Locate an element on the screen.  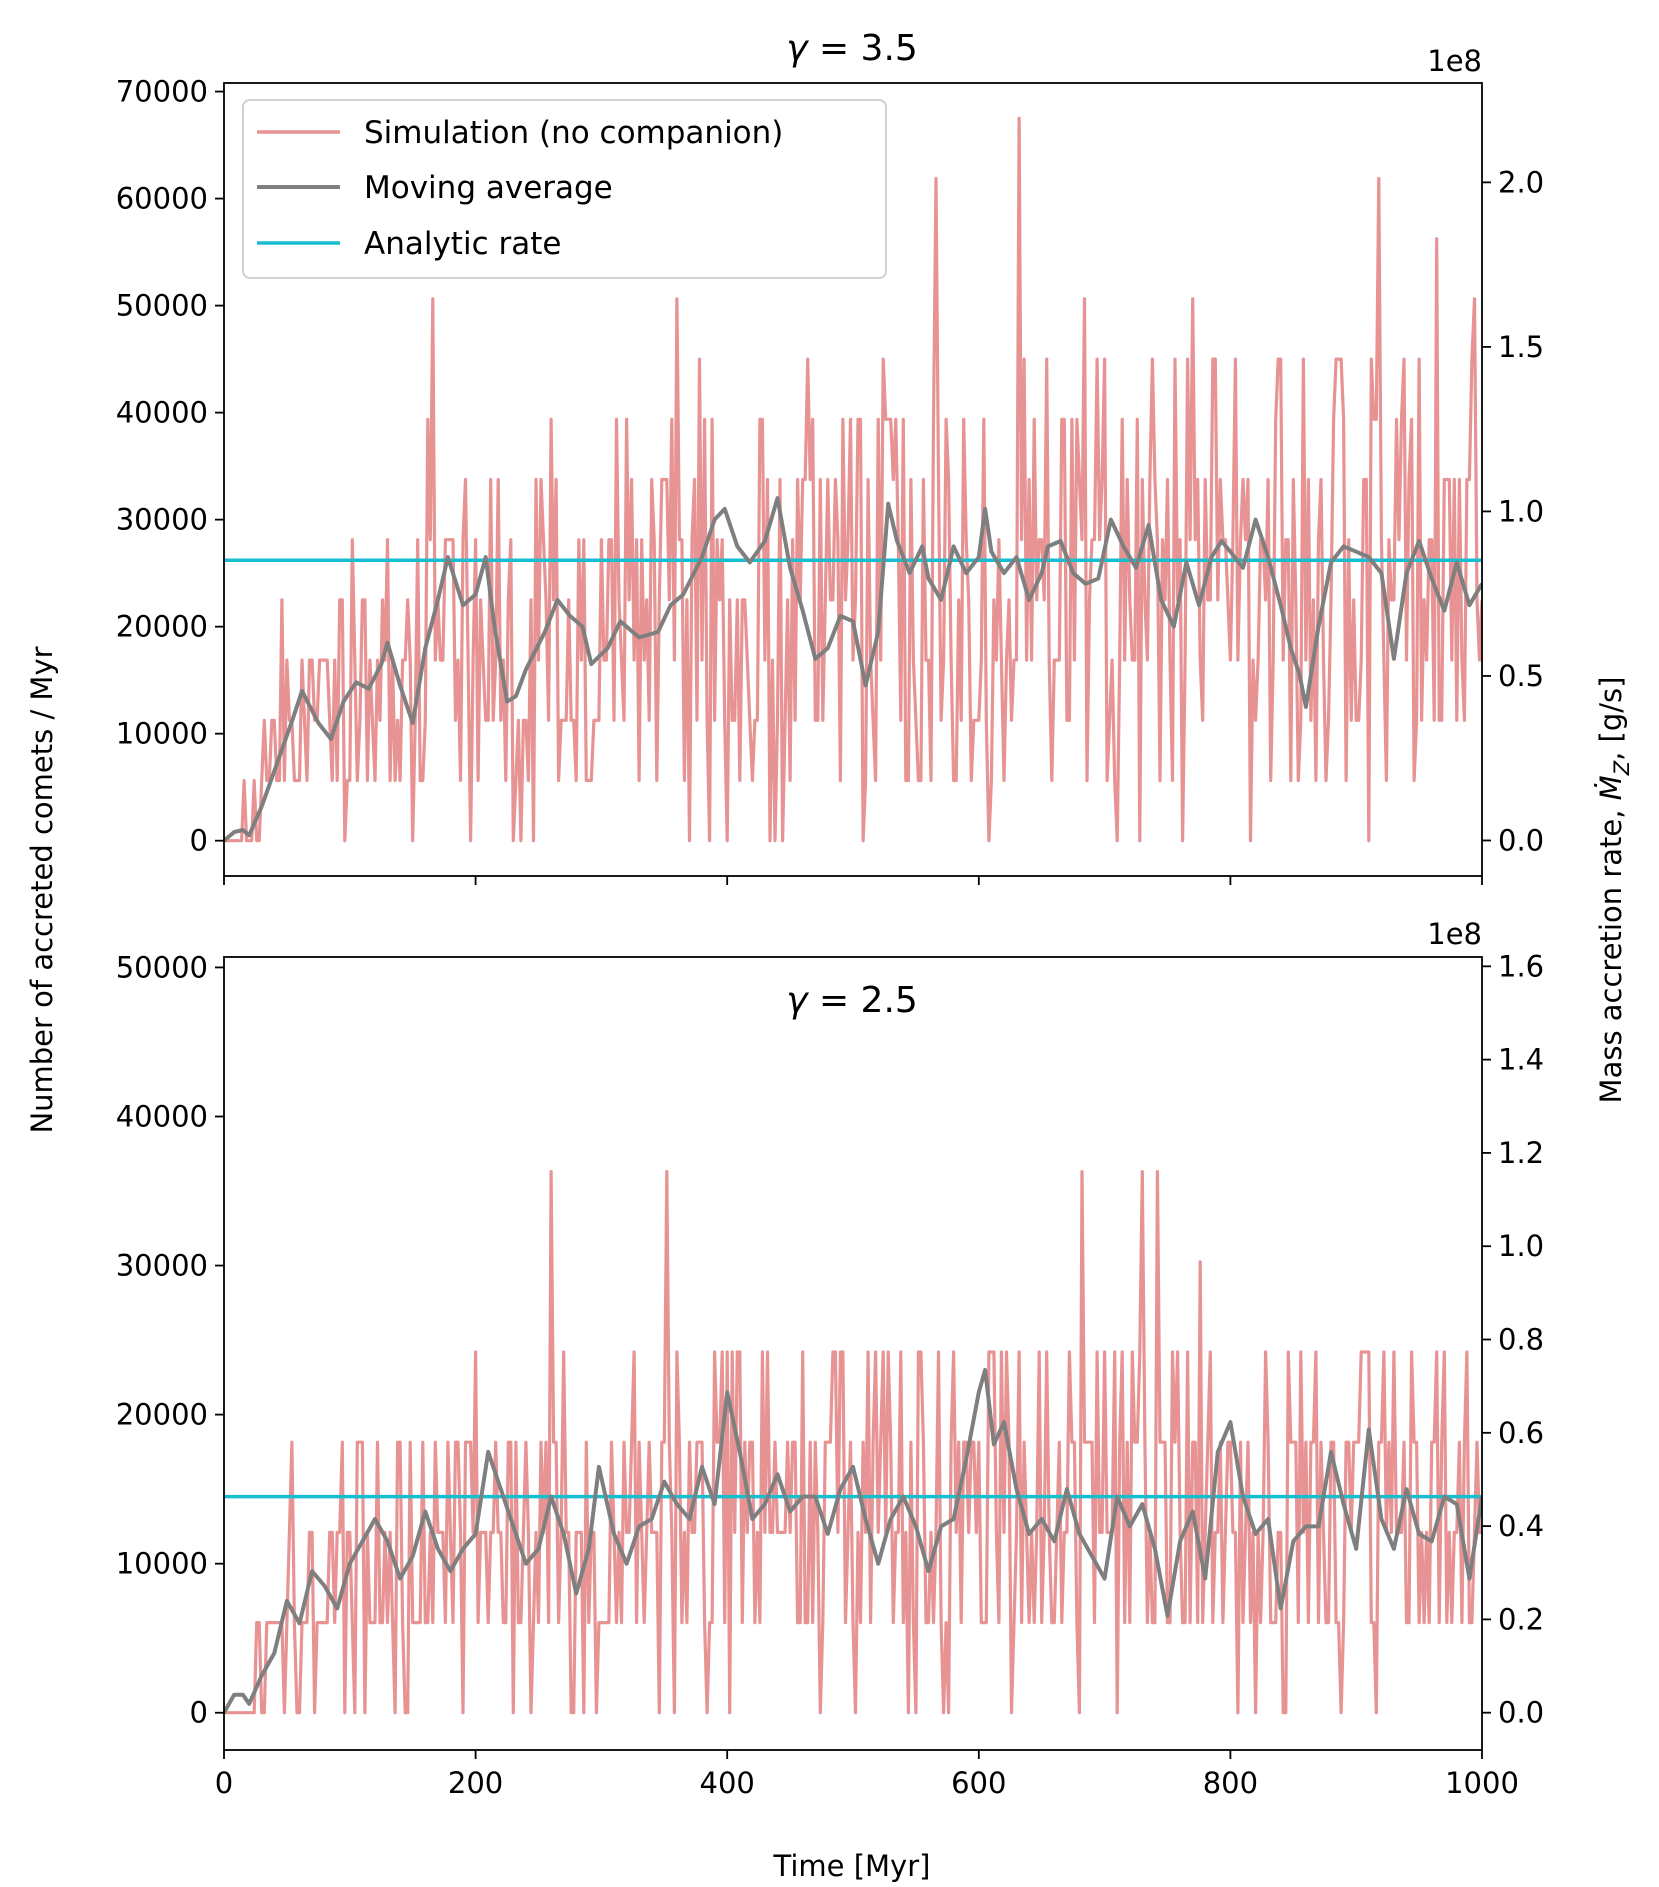
legend-box is located at coordinates (564, 189).